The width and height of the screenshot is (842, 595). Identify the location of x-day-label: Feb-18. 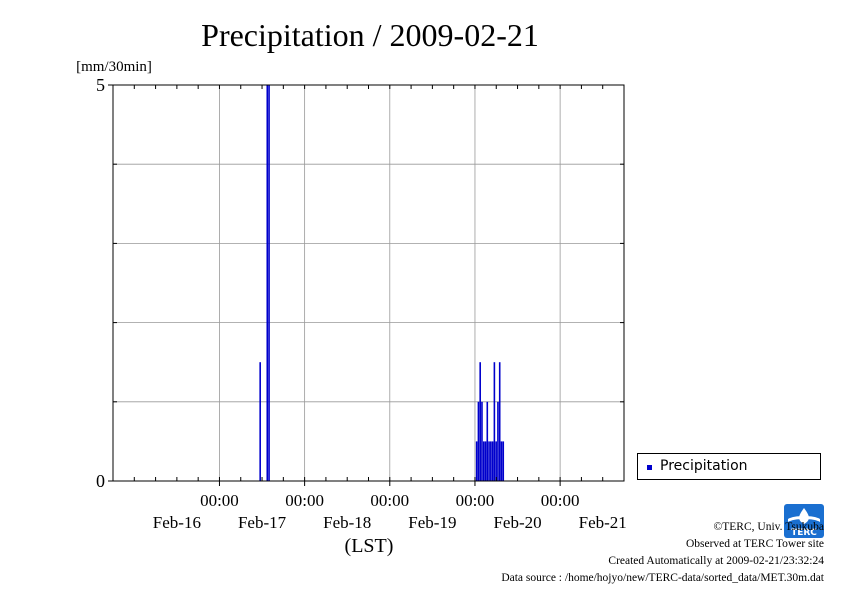
(347, 522).